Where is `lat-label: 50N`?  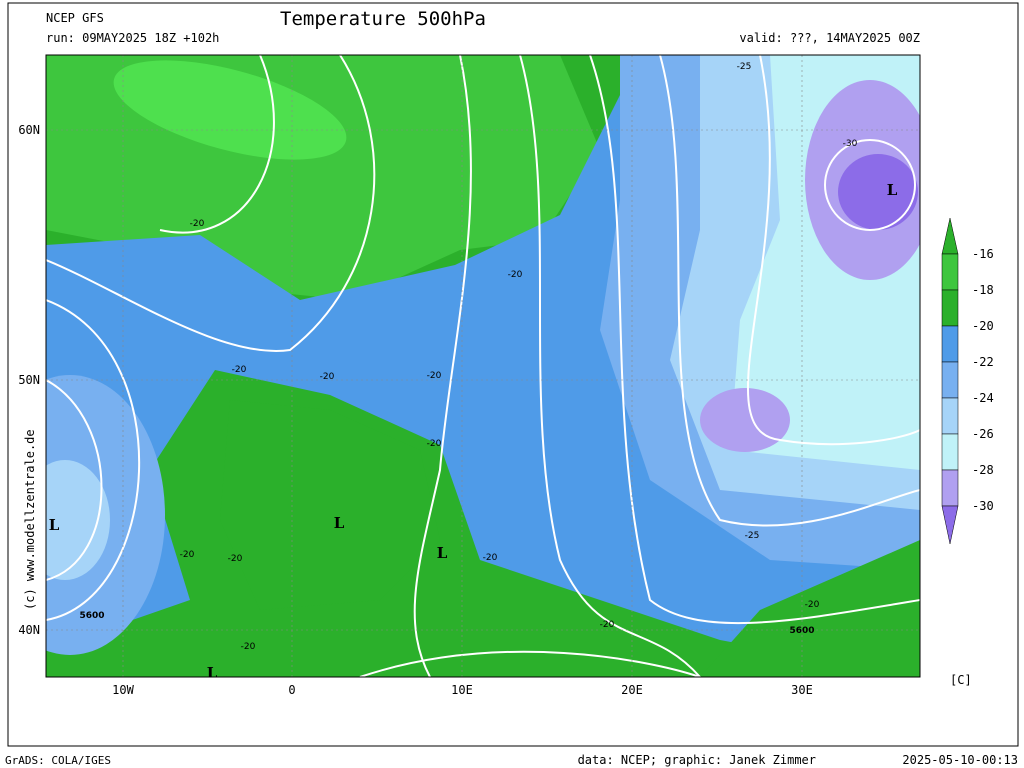 lat-label: 50N is located at coordinates (29, 380).